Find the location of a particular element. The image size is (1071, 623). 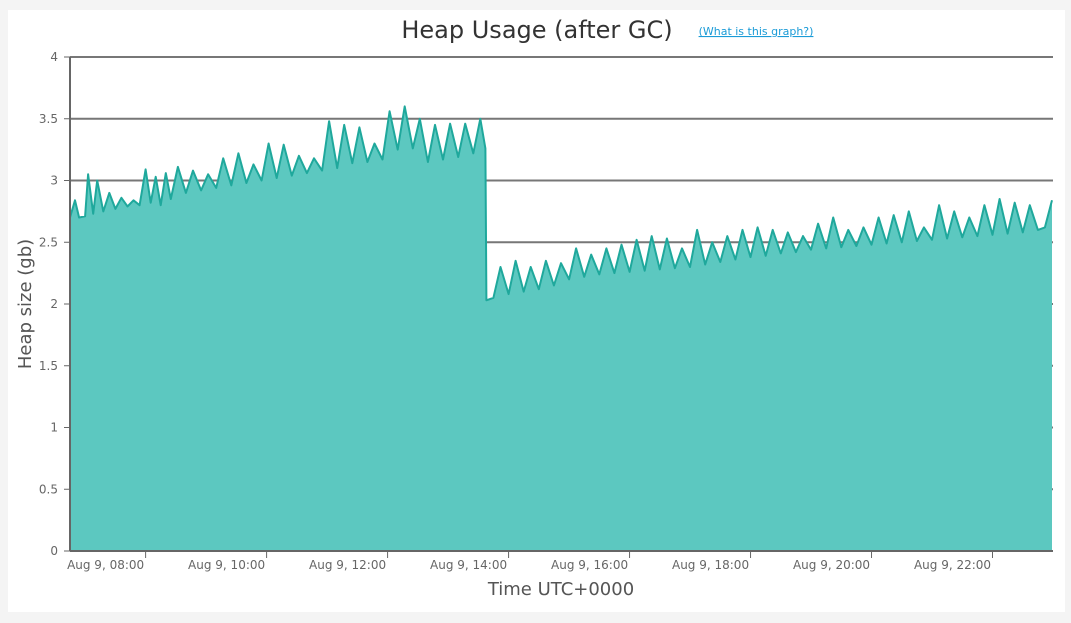

x-tick-label: Aug 9, 22:00 is located at coordinates (952, 565).